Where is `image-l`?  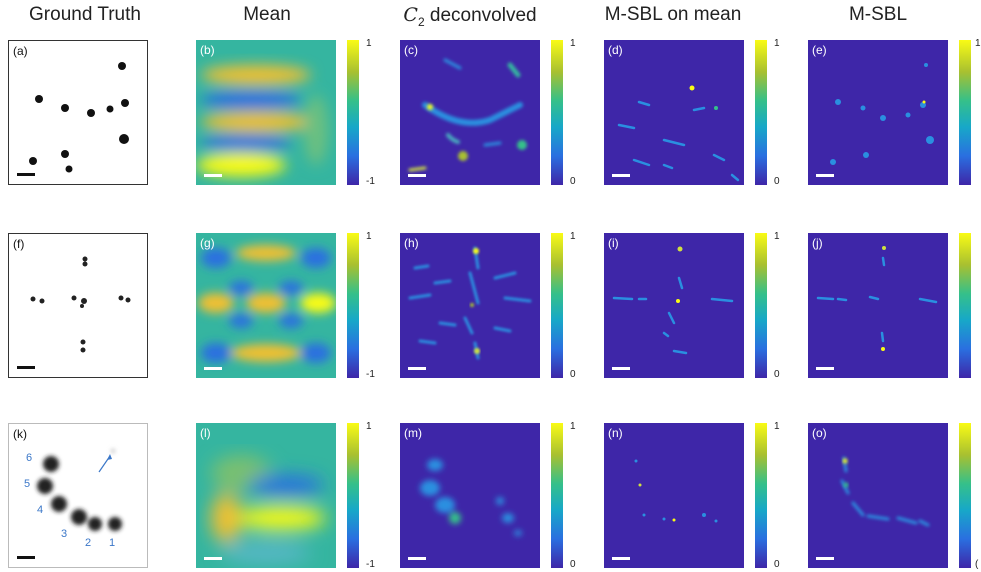
image-l is located at coordinates (268, 509).